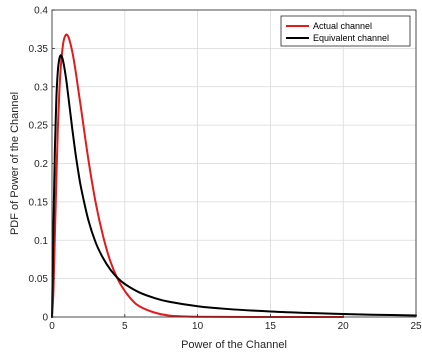  I want to click on legend-label: Actual channel, so click(342, 26).